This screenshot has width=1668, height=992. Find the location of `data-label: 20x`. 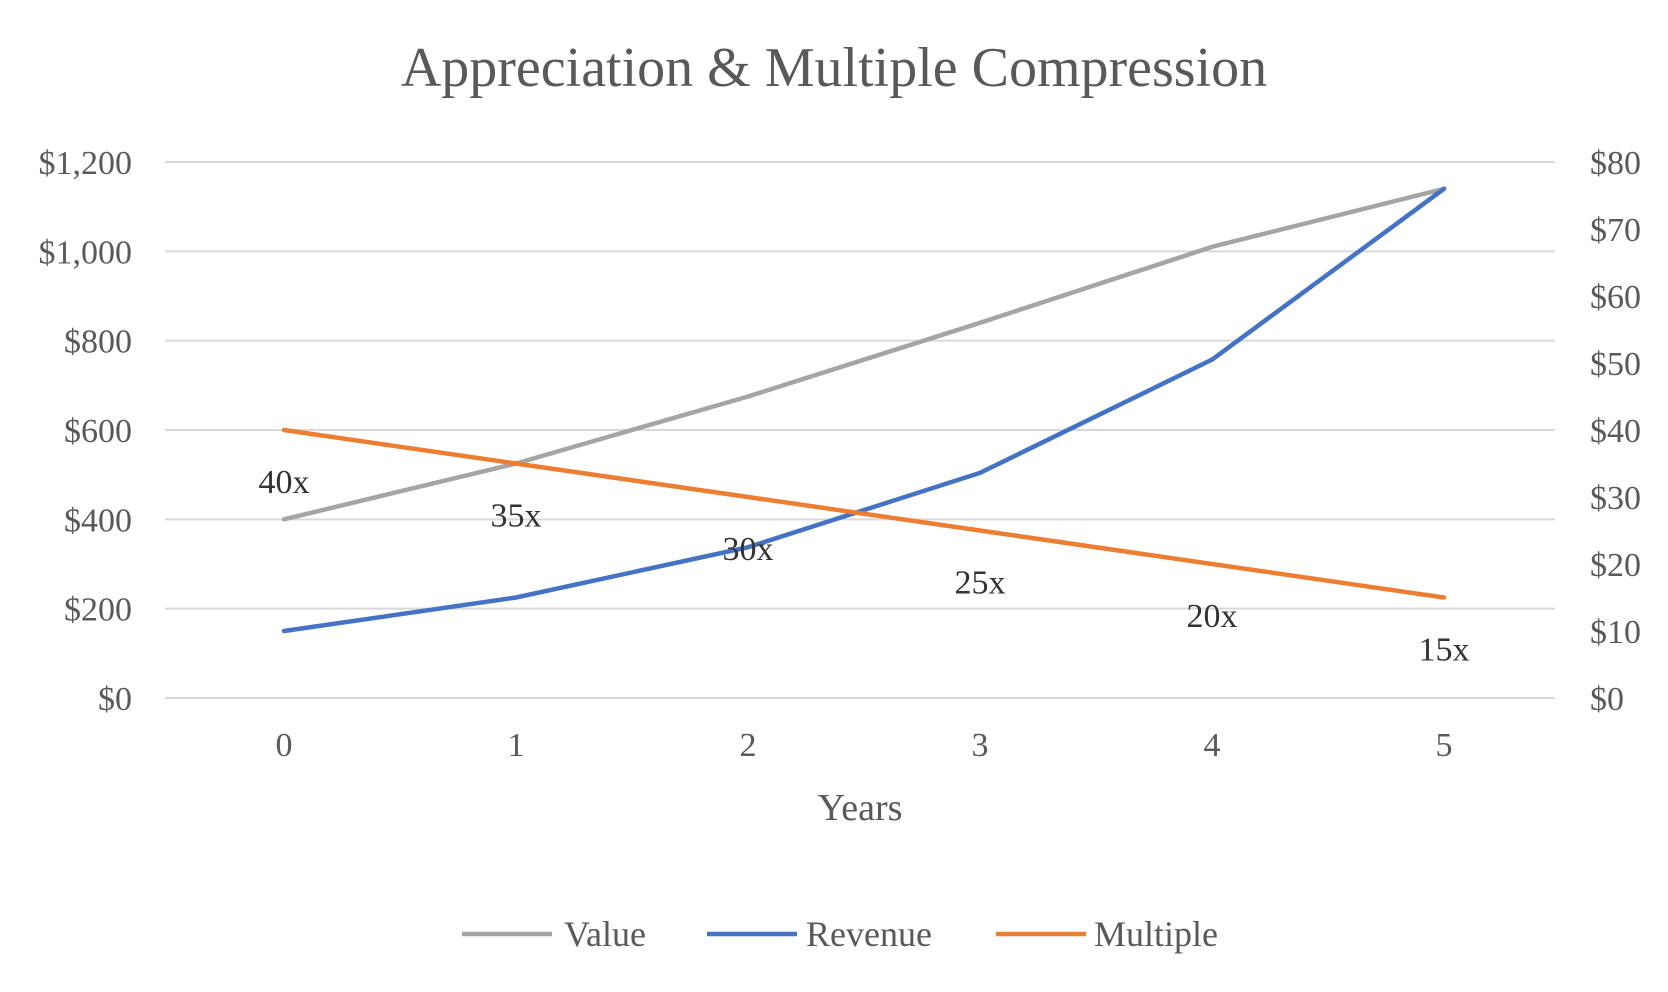

data-label: 20x is located at coordinates (1212, 616).